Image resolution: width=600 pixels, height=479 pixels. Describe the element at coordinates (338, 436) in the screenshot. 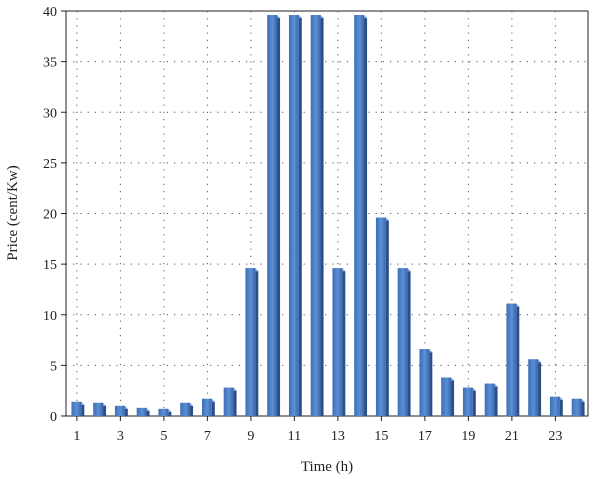

I see `x-tick-label: 13` at that location.